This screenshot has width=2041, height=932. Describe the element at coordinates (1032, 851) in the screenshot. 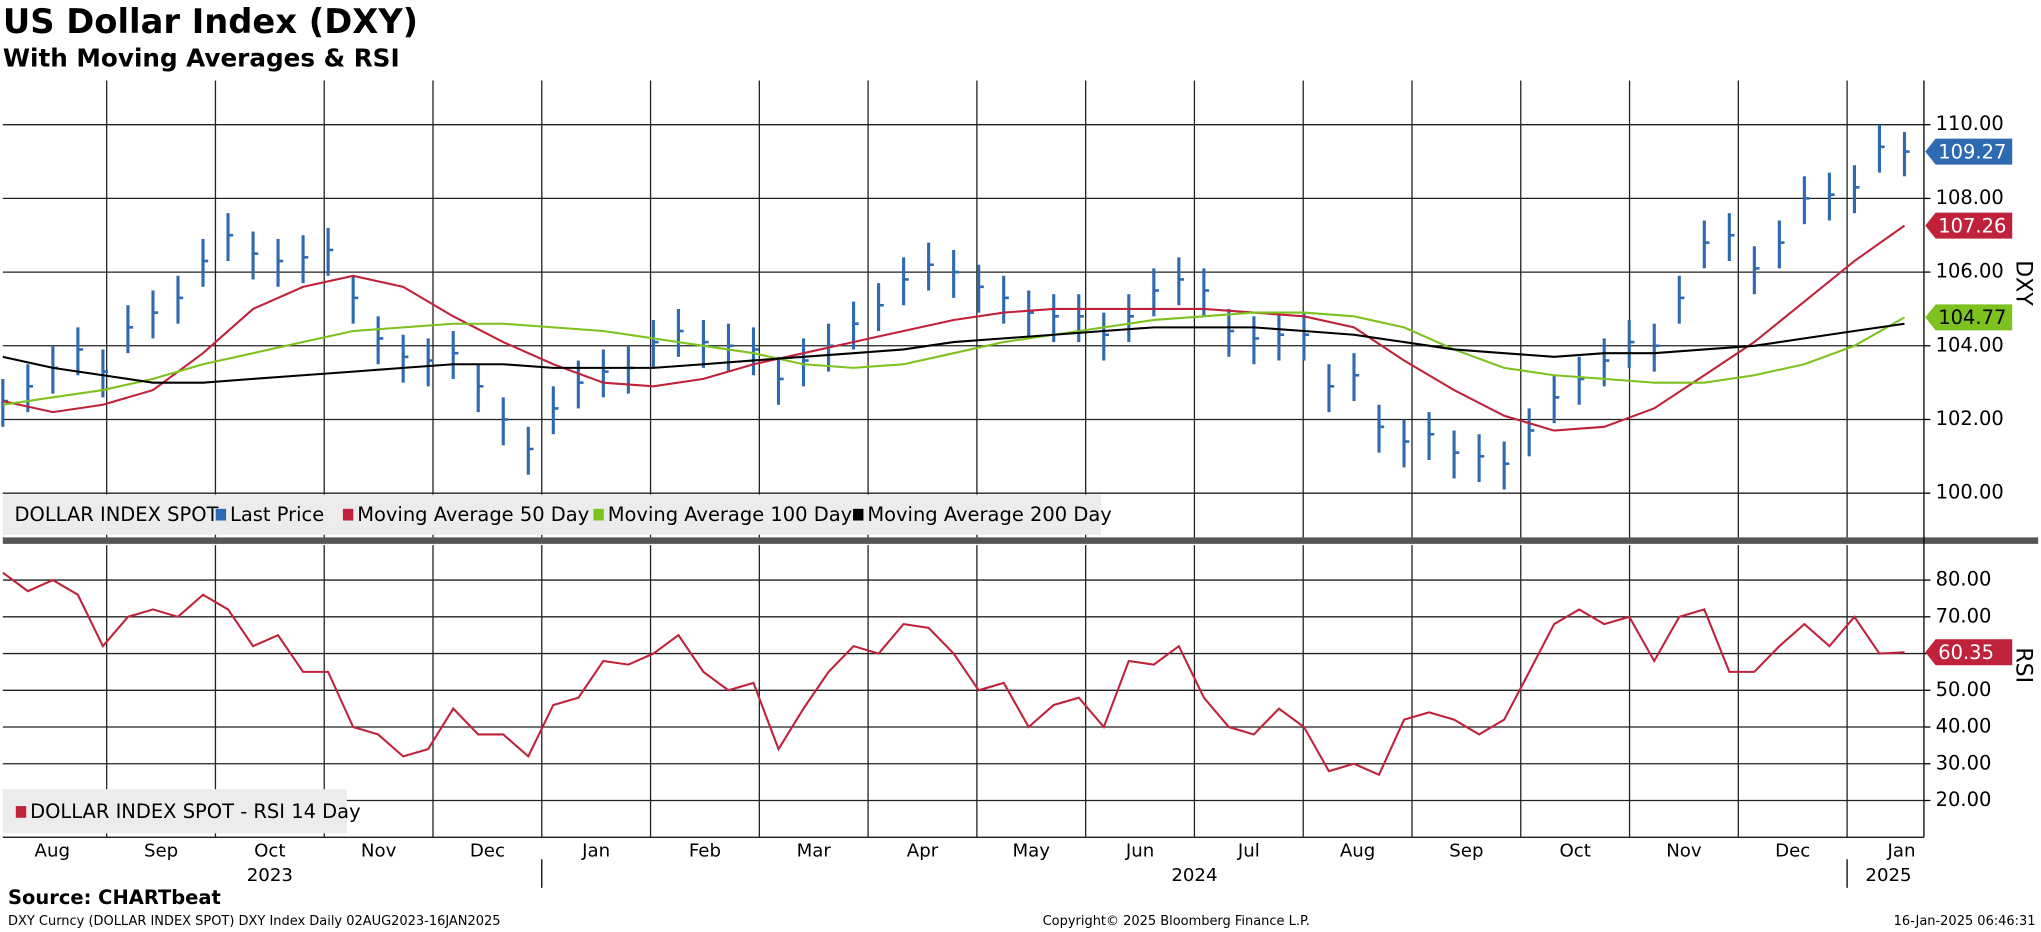

I see `x-tick-label: May` at that location.